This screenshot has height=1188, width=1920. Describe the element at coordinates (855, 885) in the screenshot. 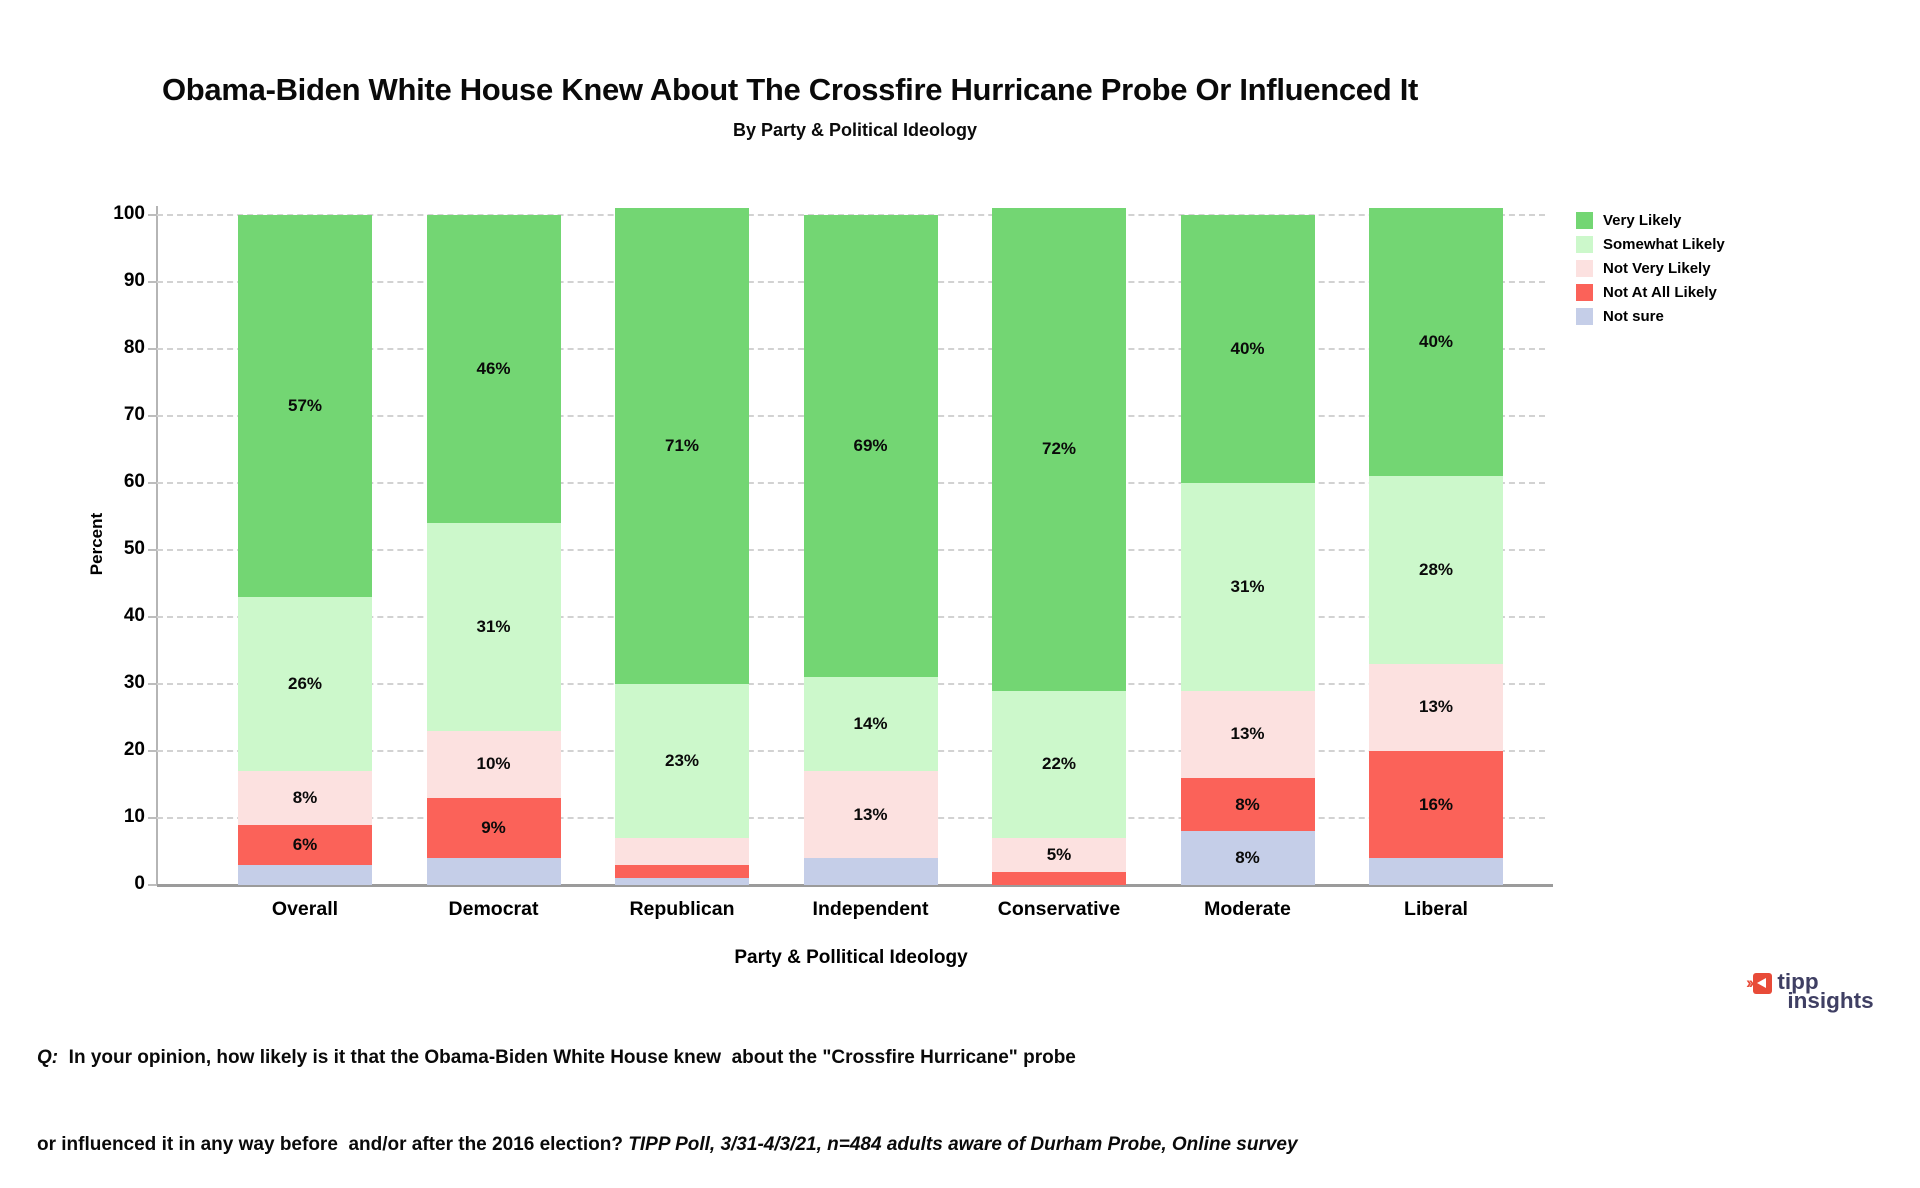

I see `x-axis-line` at that location.